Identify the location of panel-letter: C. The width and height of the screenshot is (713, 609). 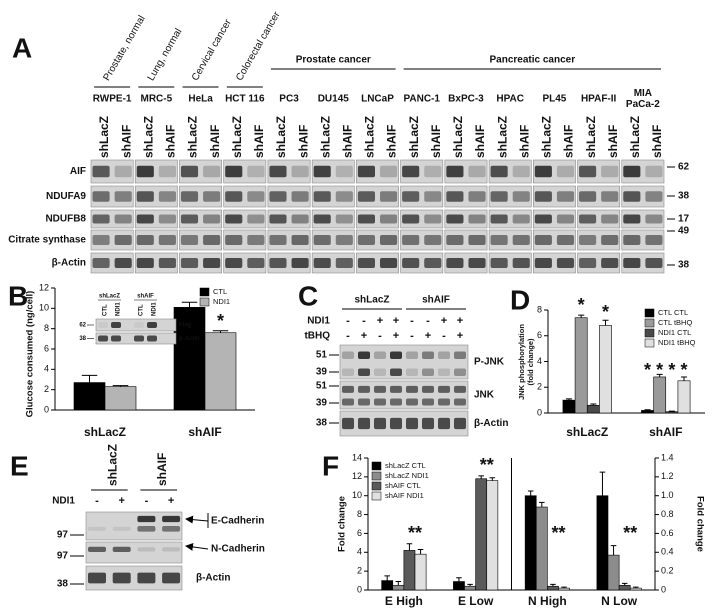
(308, 295).